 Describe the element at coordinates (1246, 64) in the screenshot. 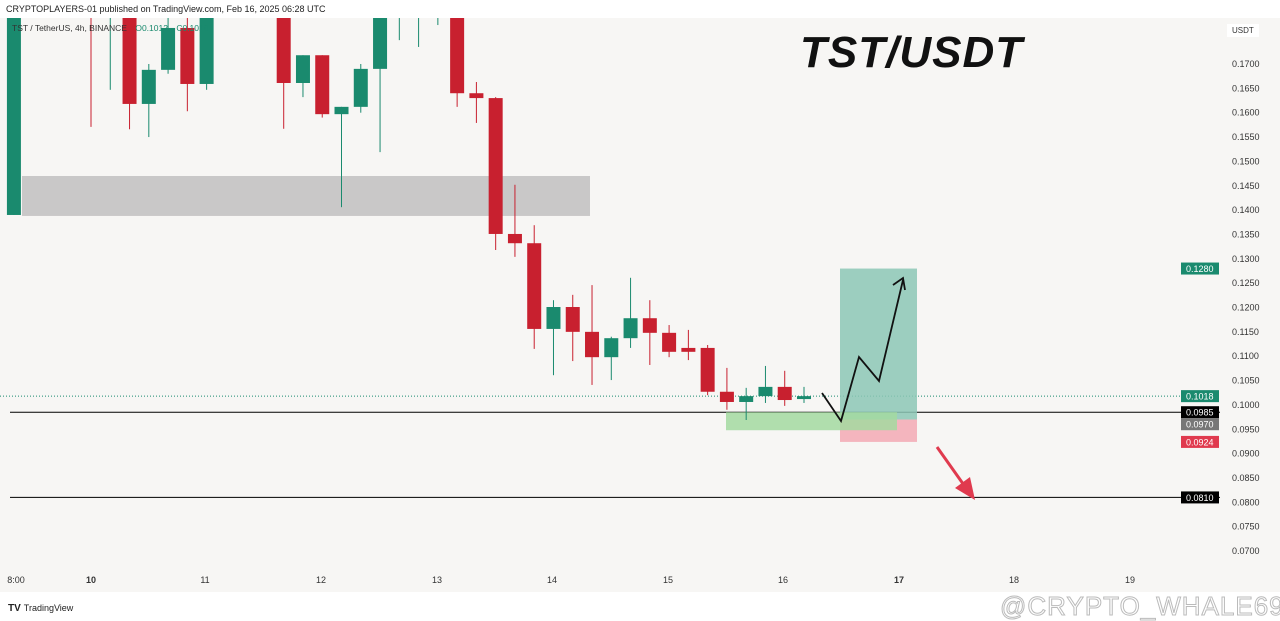

I see `price-tick-label: 0.1700` at that location.